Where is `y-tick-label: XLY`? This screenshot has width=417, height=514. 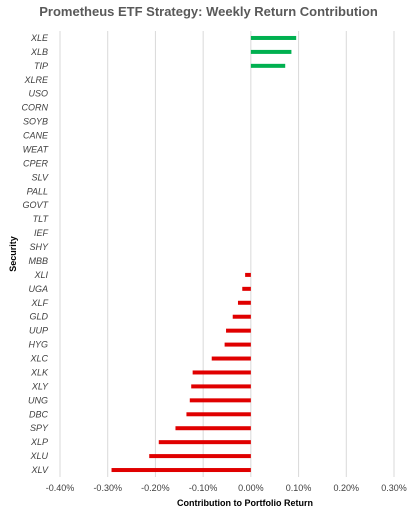 y-tick-label: XLY is located at coordinates (40, 386).